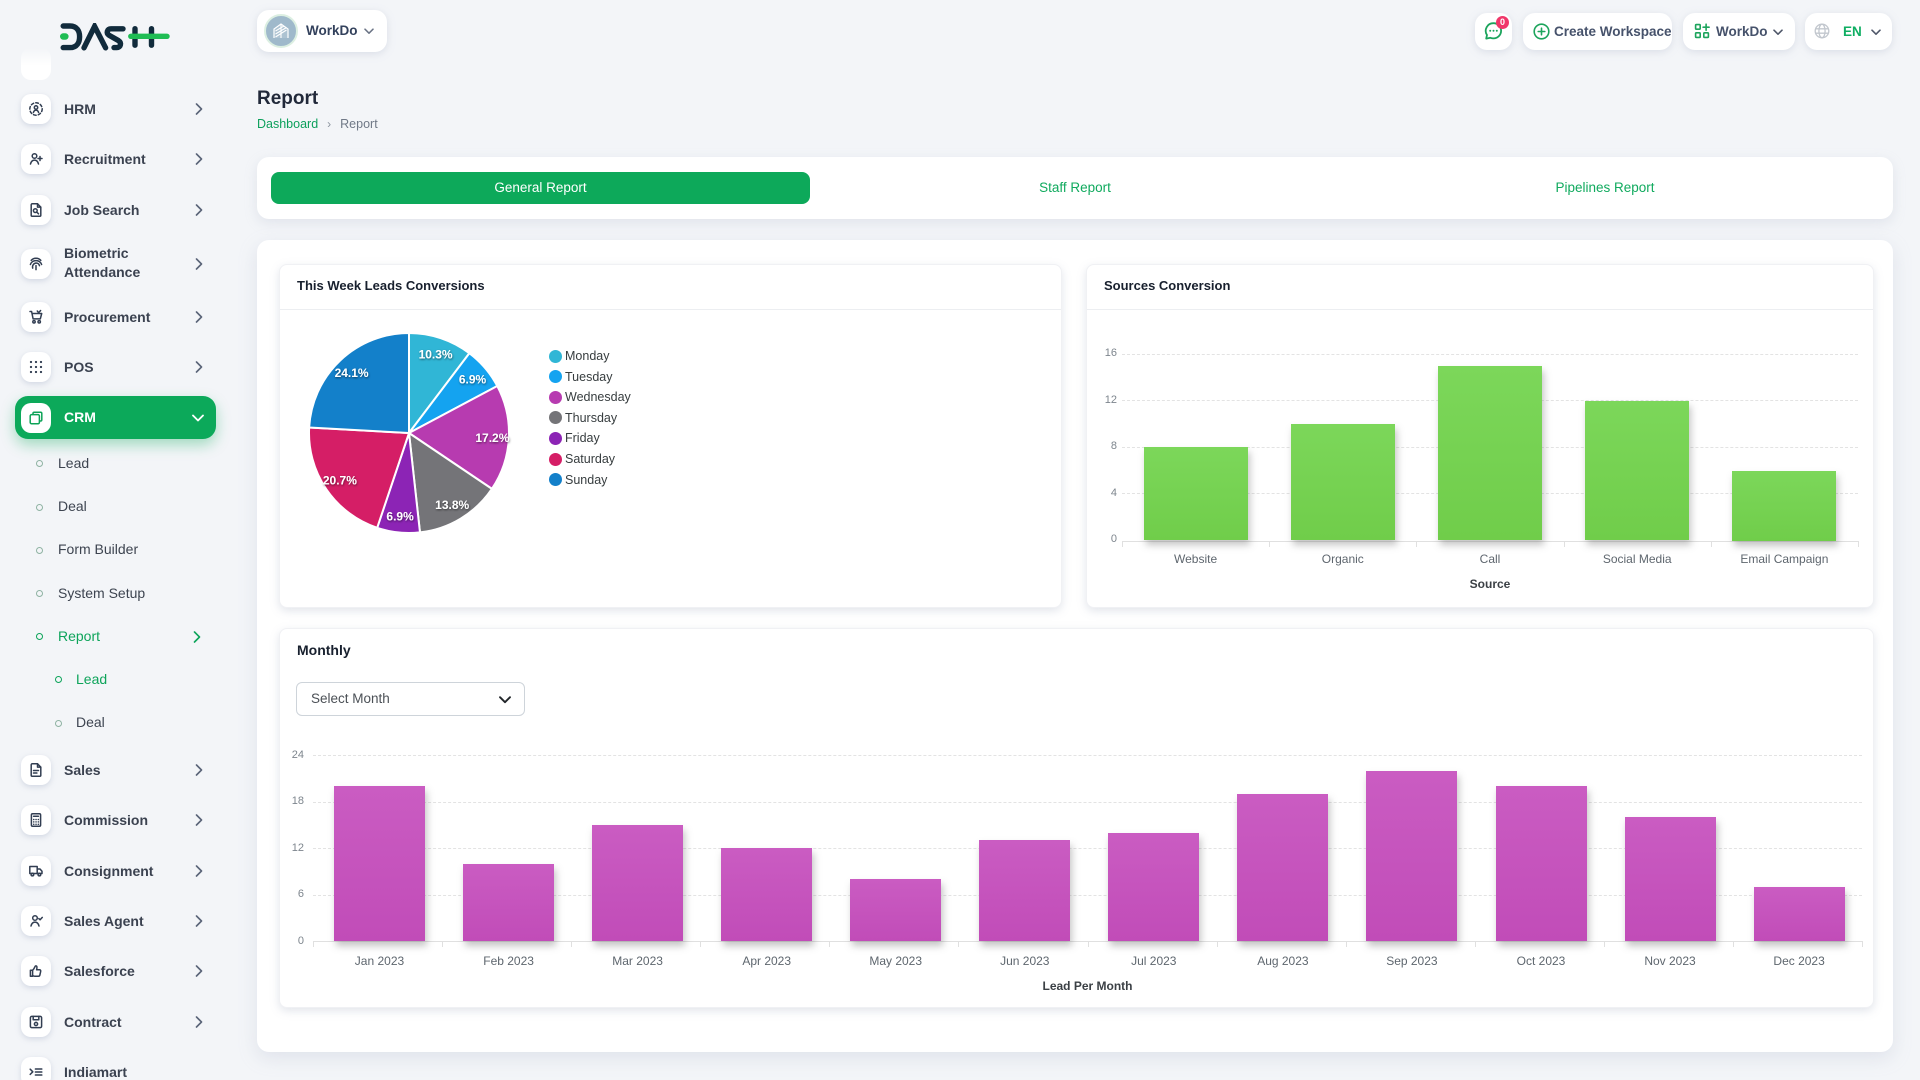 This screenshot has height=1080, width=1920. Describe the element at coordinates (352, 373) in the screenshot. I see `svg-text: 24.1%` at that location.